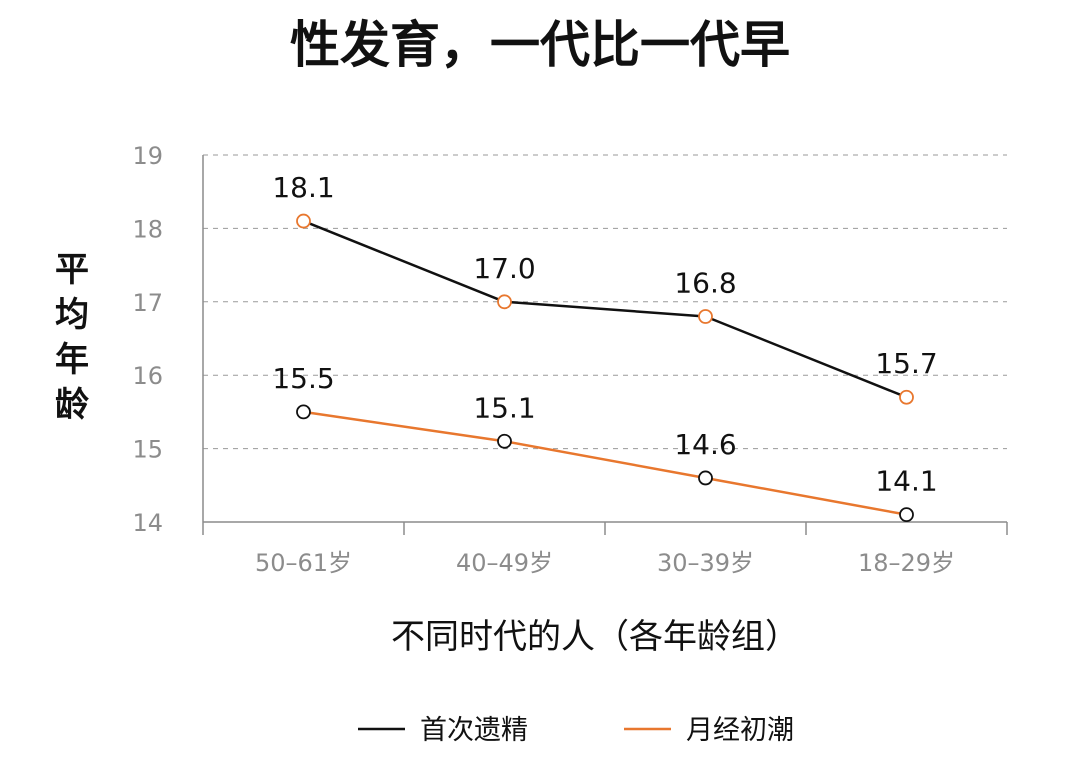  Describe the element at coordinates (595, 637) in the screenshot. I see `x-axis-label: 不同时代的人（各年龄组）` at that location.